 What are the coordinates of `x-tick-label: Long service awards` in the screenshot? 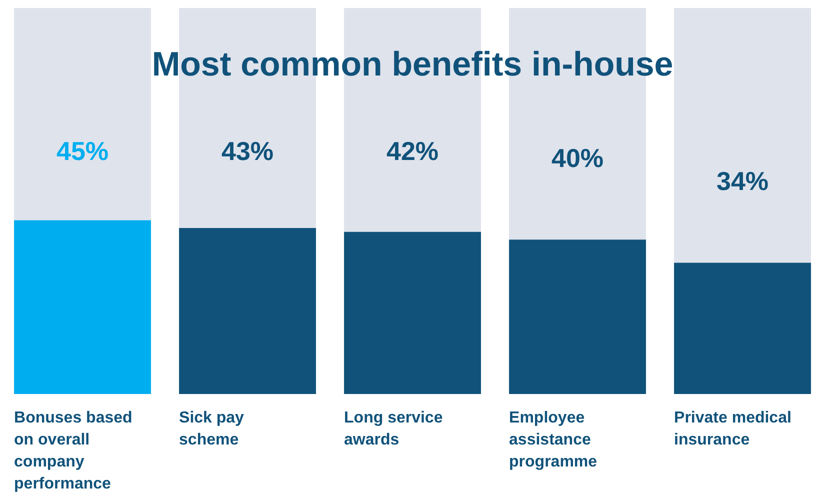 It's located at (393, 428).